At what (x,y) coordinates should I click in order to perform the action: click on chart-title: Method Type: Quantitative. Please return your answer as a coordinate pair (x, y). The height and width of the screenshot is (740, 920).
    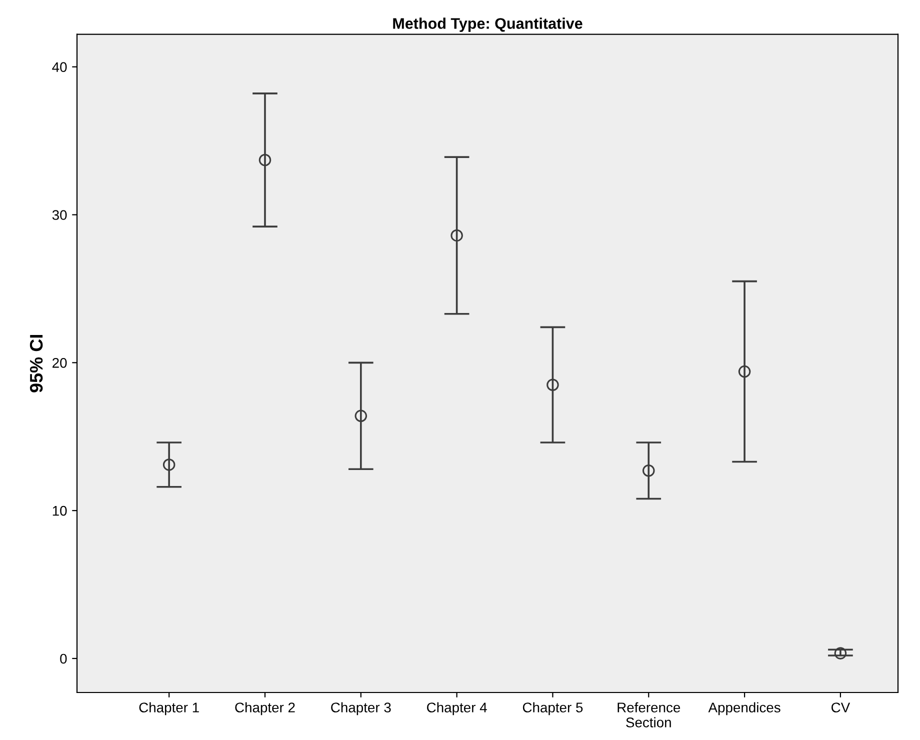
    Looking at the image, I should click on (487, 25).